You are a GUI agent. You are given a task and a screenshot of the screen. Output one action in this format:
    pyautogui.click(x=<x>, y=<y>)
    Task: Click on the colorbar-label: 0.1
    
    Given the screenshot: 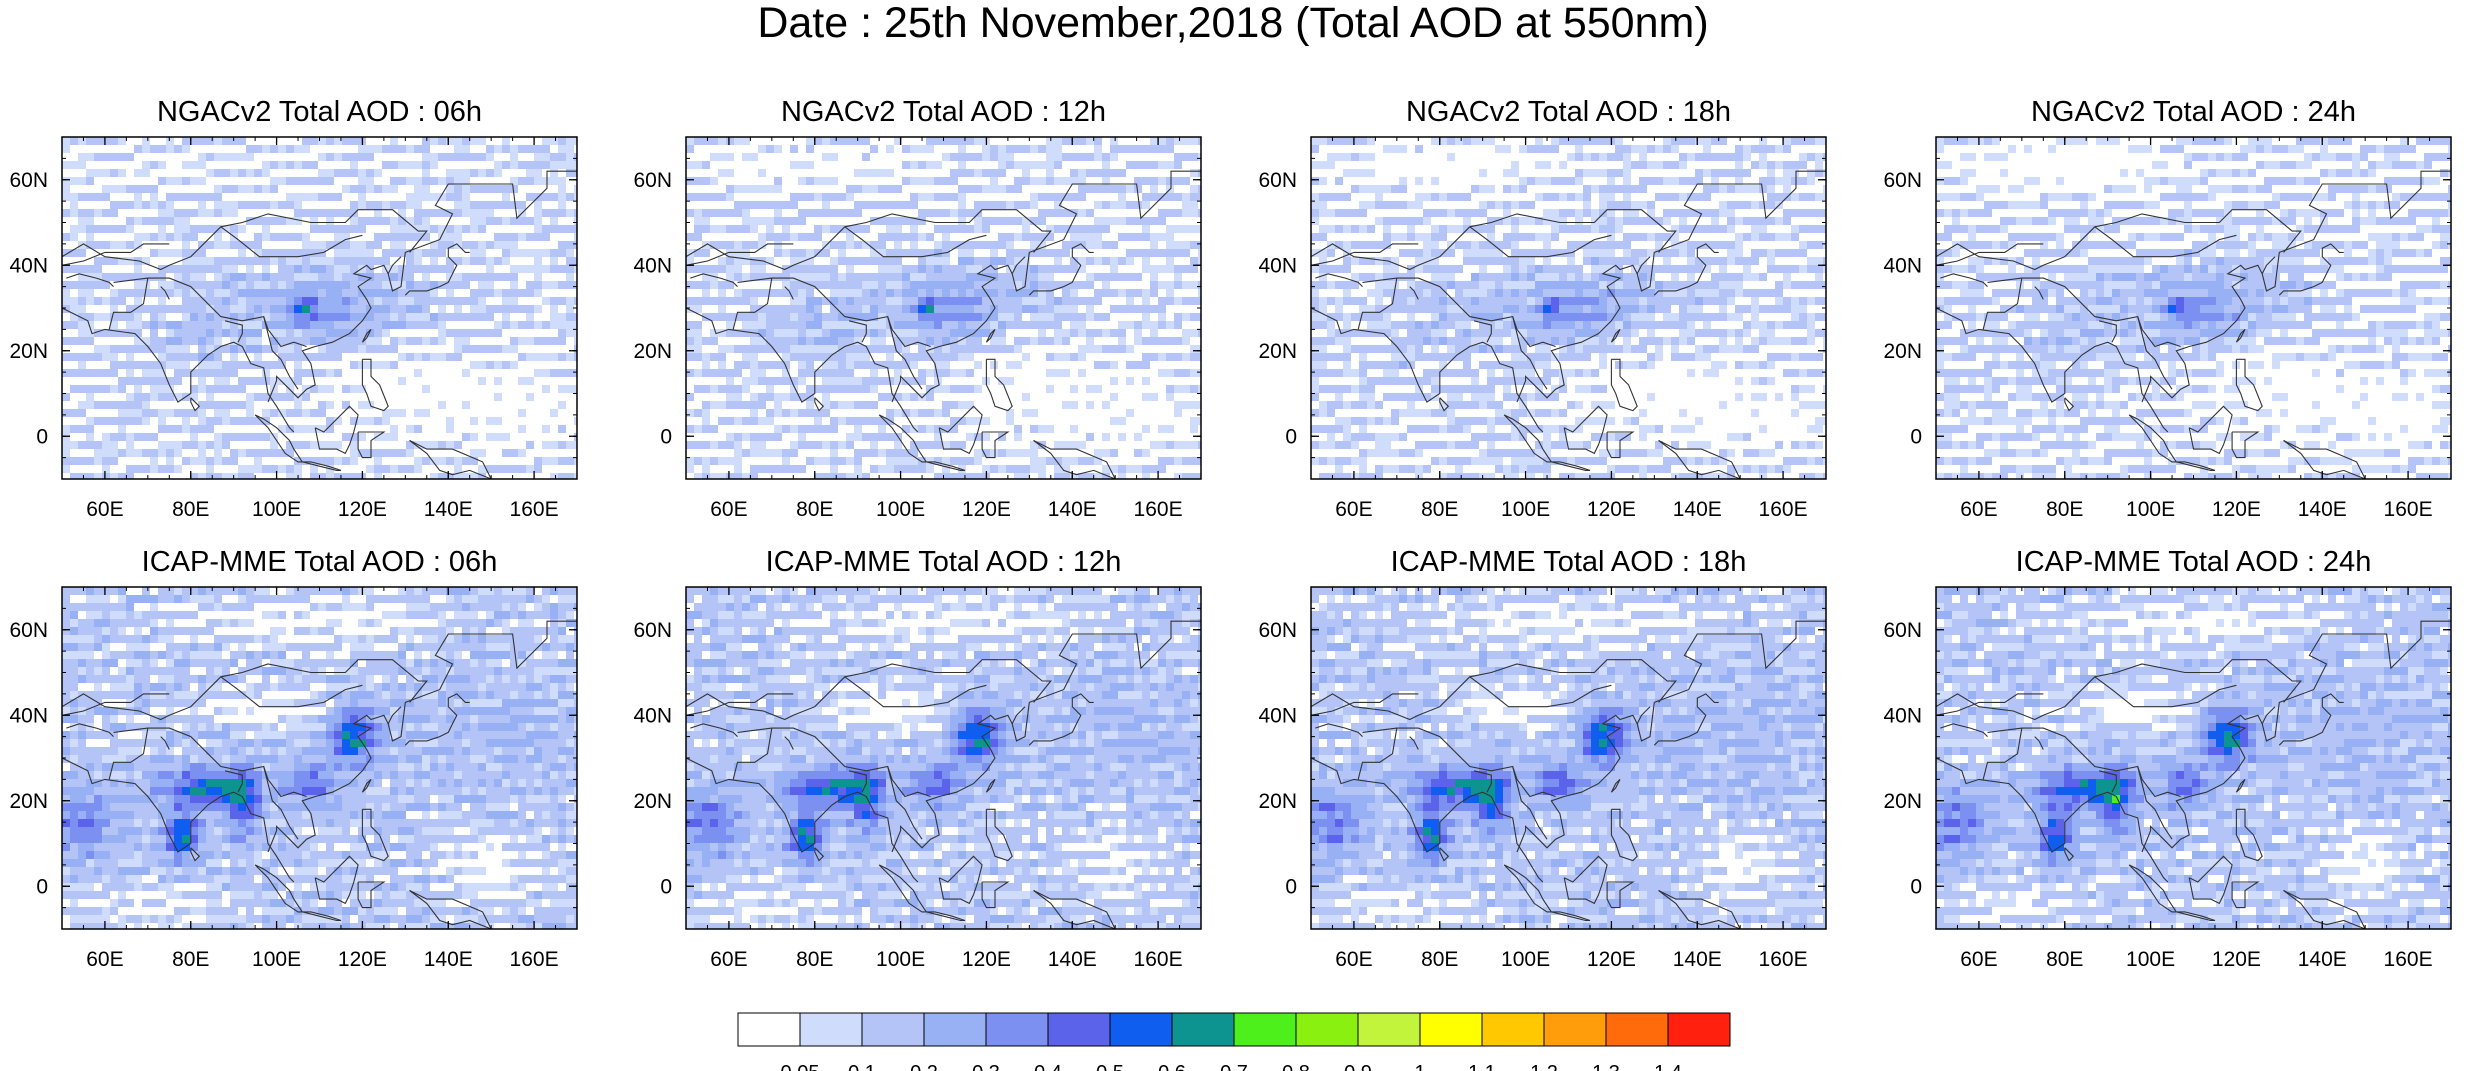 What is the action you would take?
    pyautogui.click(x=862, y=1066)
    